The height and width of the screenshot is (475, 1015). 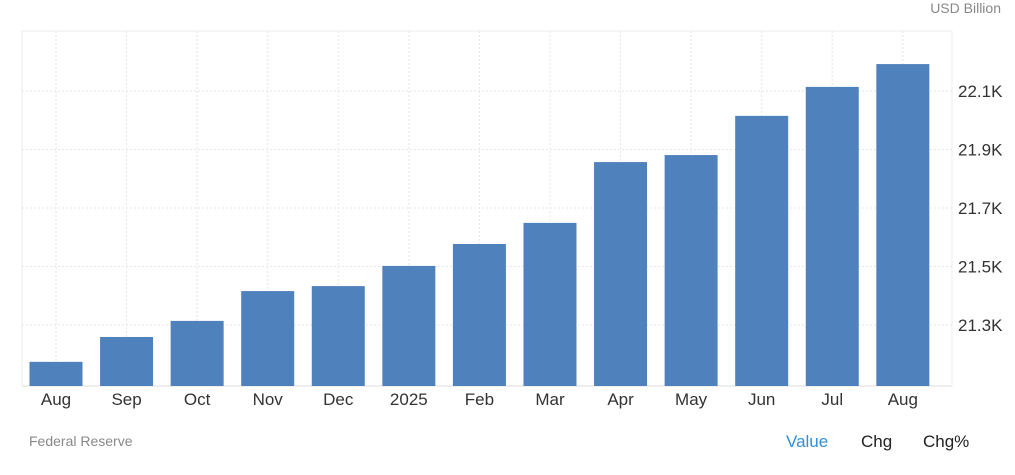 What do you see at coordinates (197, 399) in the screenshot?
I see `x-tick-label: Oct` at bounding box center [197, 399].